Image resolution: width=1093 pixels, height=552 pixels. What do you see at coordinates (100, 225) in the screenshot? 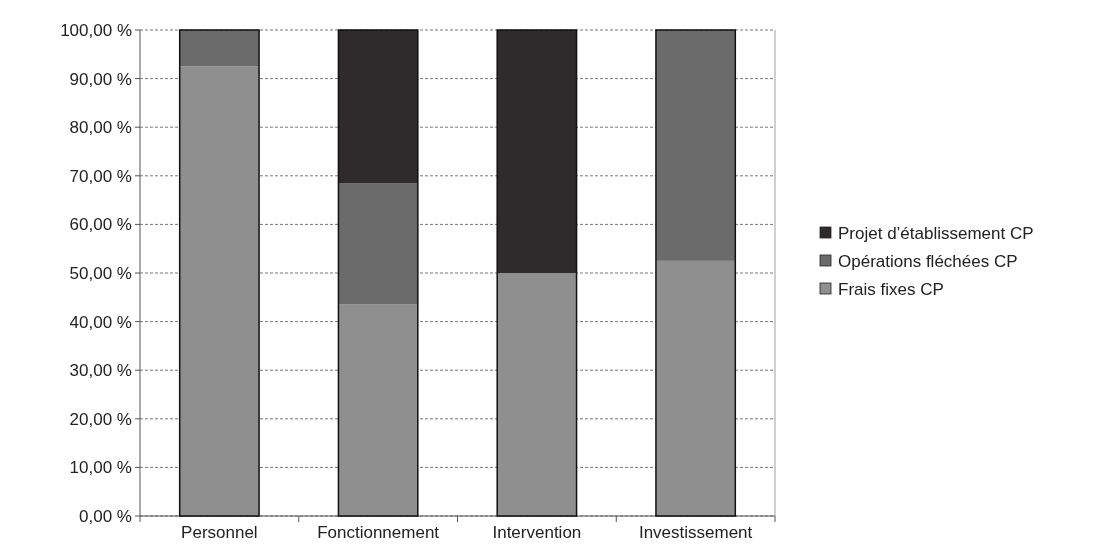
I see `y-tick-label: 60,00 %` at bounding box center [100, 225].